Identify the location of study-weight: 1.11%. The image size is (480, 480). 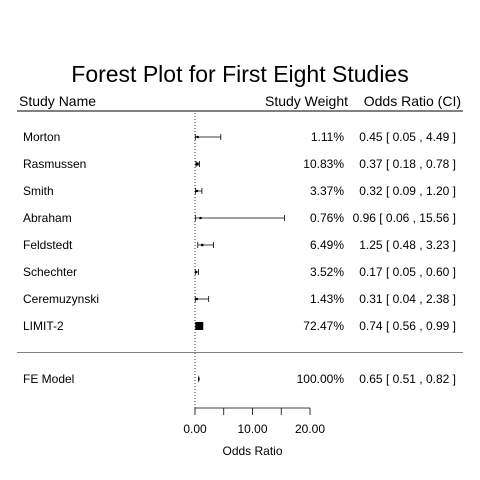
(327, 137).